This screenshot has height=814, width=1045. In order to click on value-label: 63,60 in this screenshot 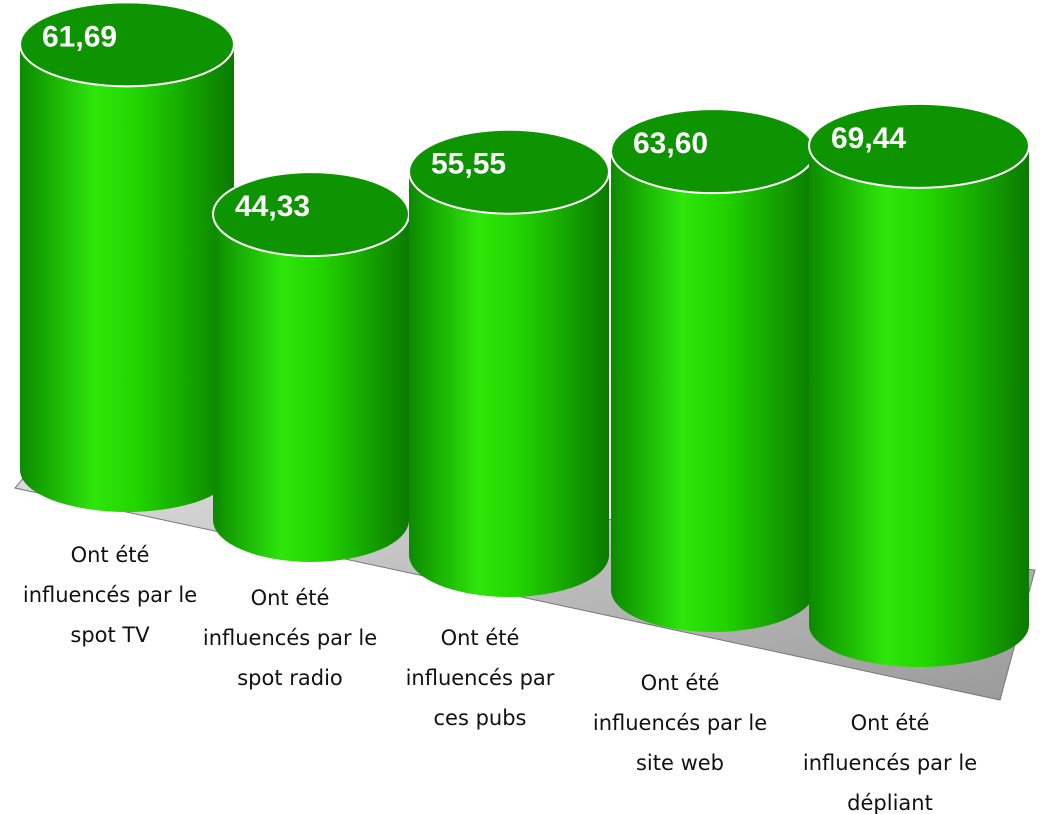, I will do `click(670, 143)`.